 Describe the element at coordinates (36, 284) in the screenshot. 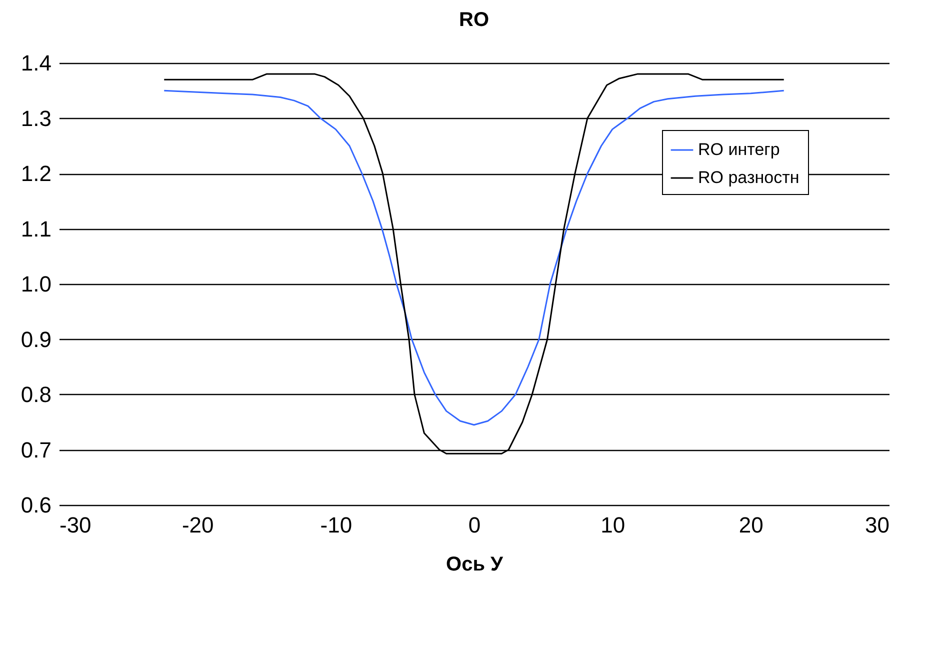

I see `y-tick-label: 1.0` at that location.